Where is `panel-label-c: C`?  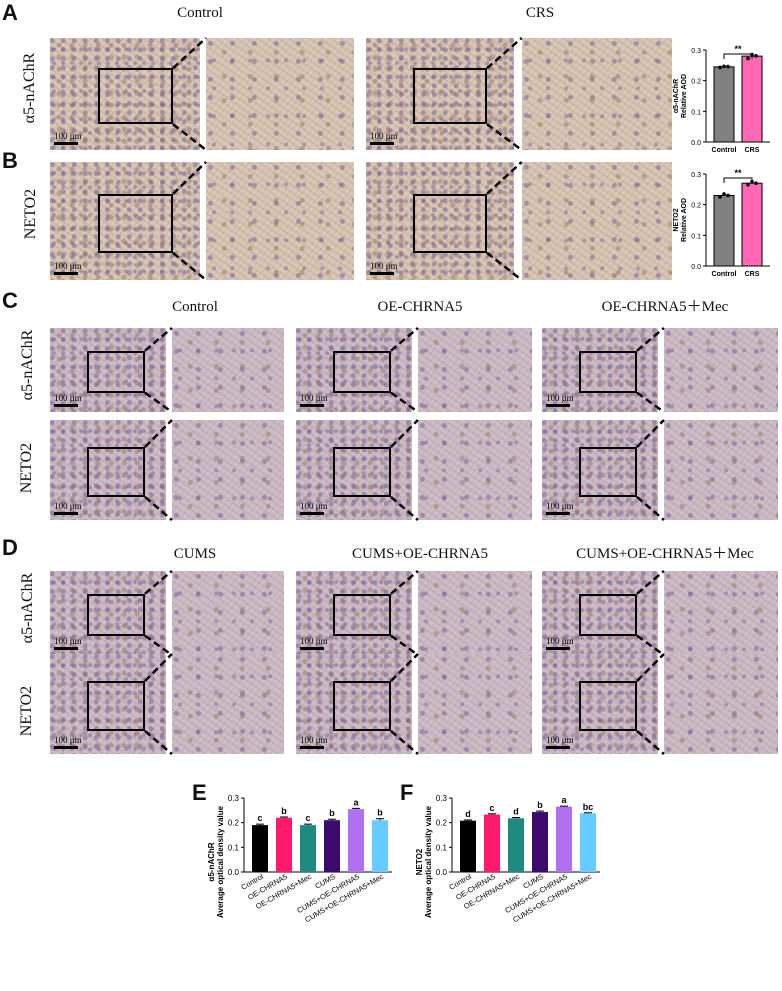 panel-label-c: C is located at coordinates (10, 300).